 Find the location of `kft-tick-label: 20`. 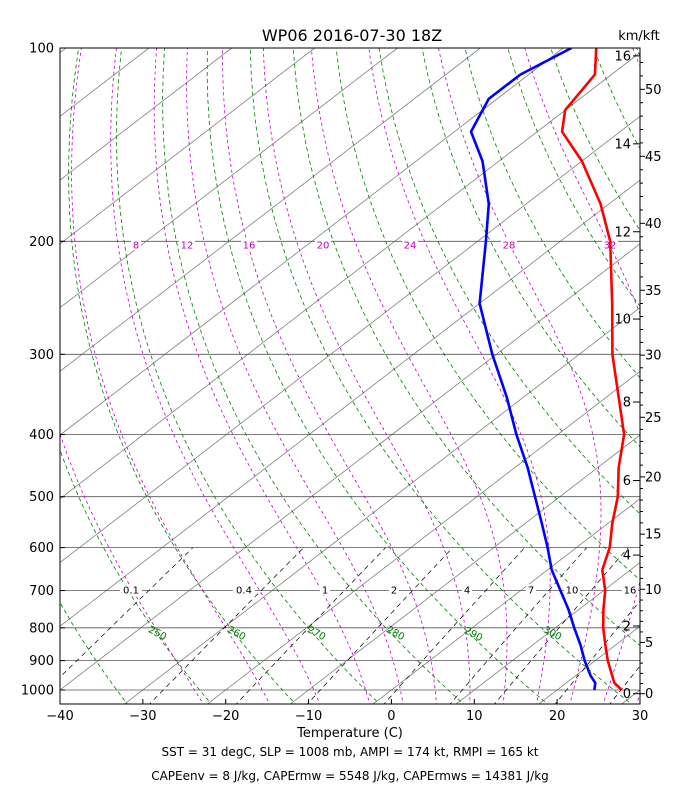

kft-tick-label: 20 is located at coordinates (653, 477).